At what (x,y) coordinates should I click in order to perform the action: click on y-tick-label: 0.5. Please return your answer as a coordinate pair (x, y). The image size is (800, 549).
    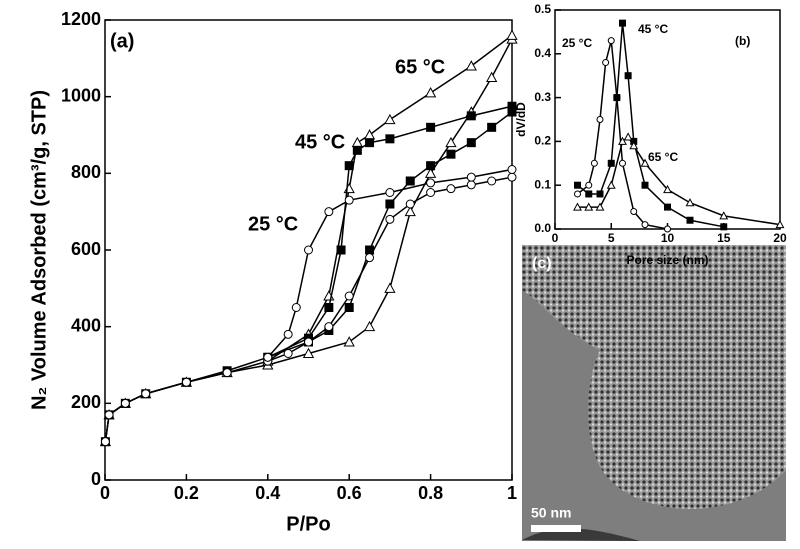
    Looking at the image, I should click on (542, 9).